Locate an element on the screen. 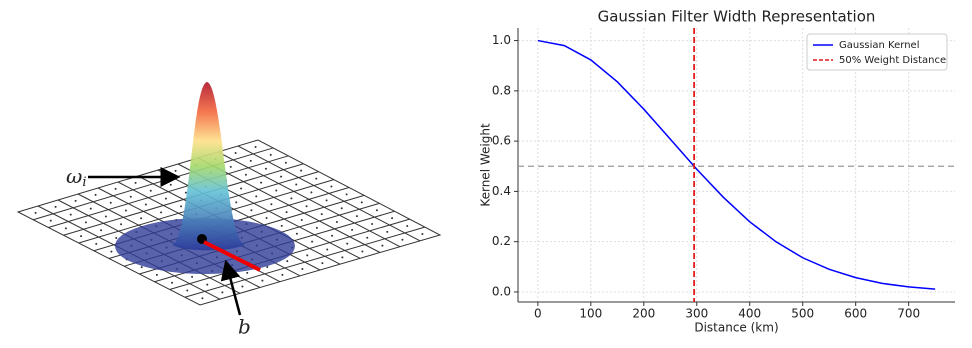 This screenshot has width=972, height=348. width-bar is located at coordinates (232, 256).